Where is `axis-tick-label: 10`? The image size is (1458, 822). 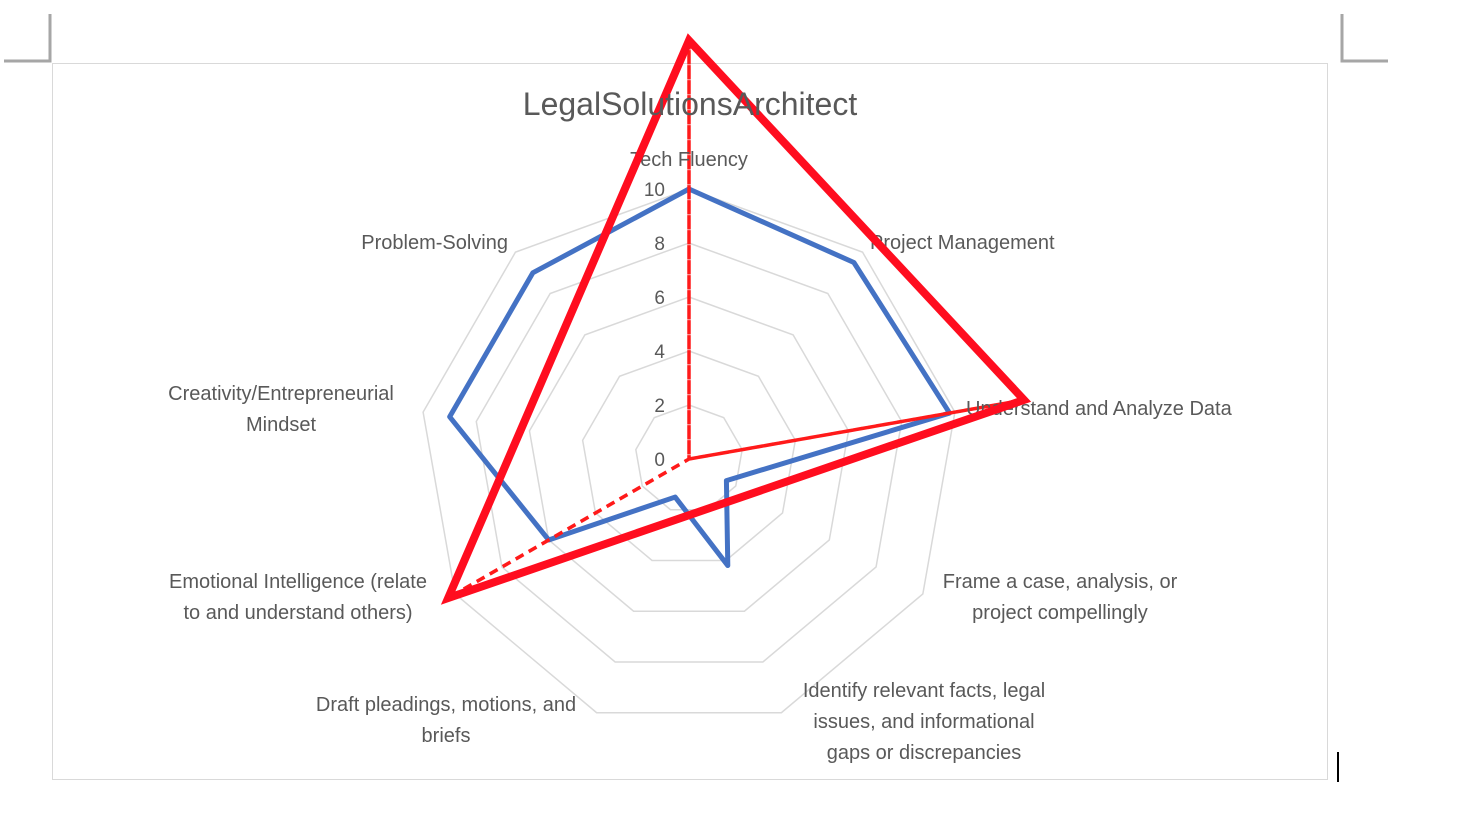
axis-tick-label: 10 is located at coordinates (654, 190).